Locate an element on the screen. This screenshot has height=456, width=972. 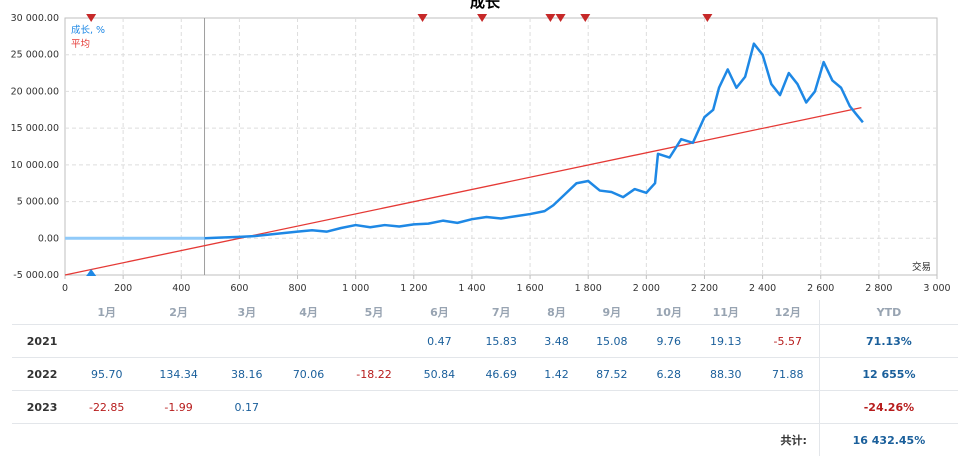
x-tick-label: 400 is located at coordinates (181, 288).